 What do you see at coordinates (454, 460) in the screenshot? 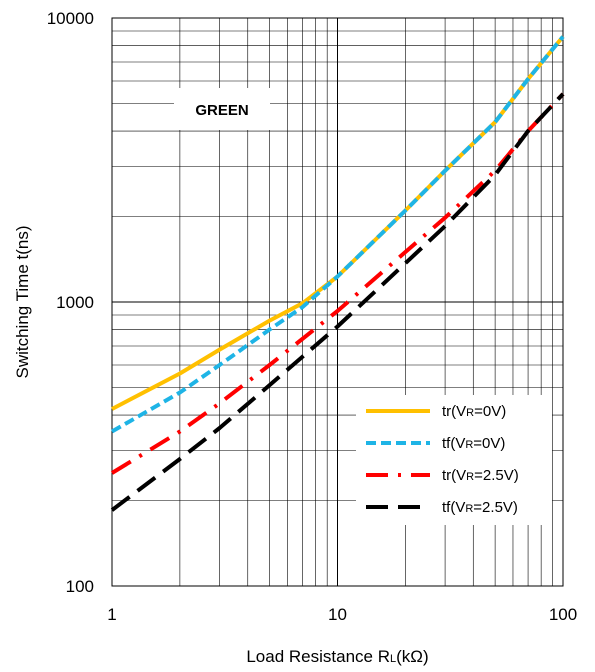
I see `legend: tr(VR=0V) tf(VR=0V) tr(VR=2.5V) tf(VR=2.5V)` at bounding box center [454, 460].